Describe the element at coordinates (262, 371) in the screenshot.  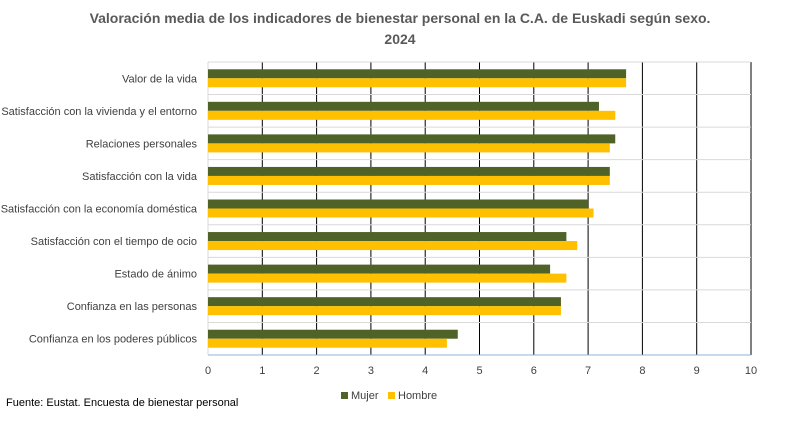
I see `x-tick-label: 1` at that location.